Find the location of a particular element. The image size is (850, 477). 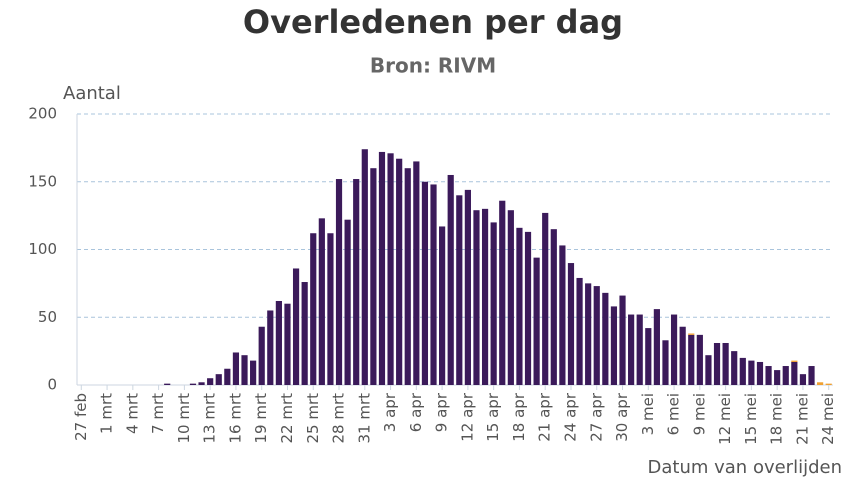

x-tick-label: 3 mei is located at coordinates (648, 414).